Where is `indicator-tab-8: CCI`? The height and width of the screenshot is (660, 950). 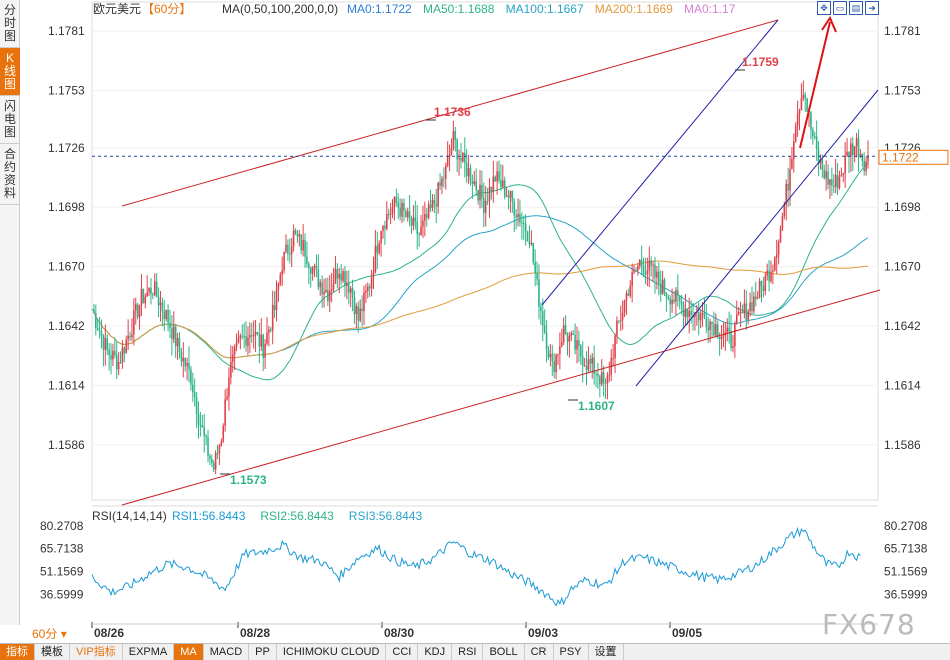
indicator-tab-8: CCI is located at coordinates (402, 652).